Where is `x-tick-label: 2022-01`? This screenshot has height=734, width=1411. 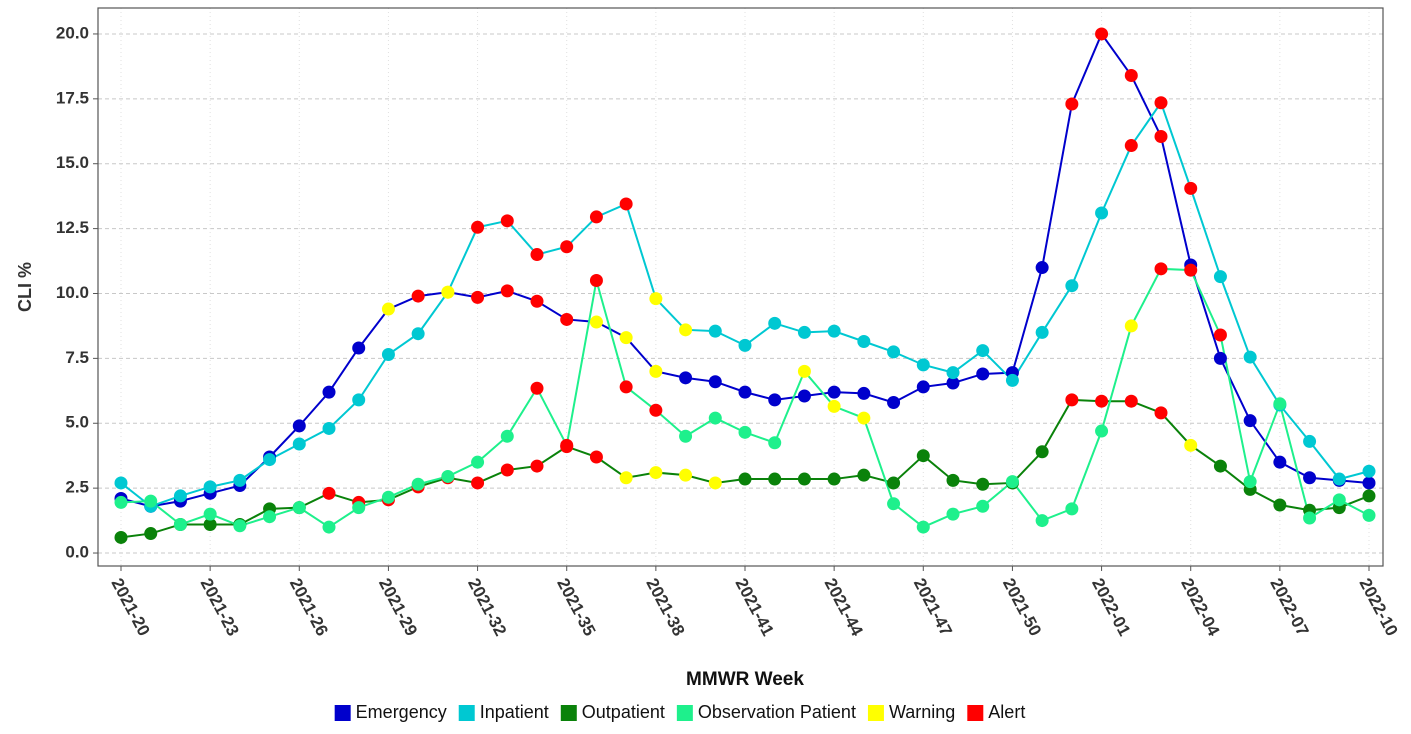
x-tick-label: 2022-01 is located at coordinates (1111, 607).